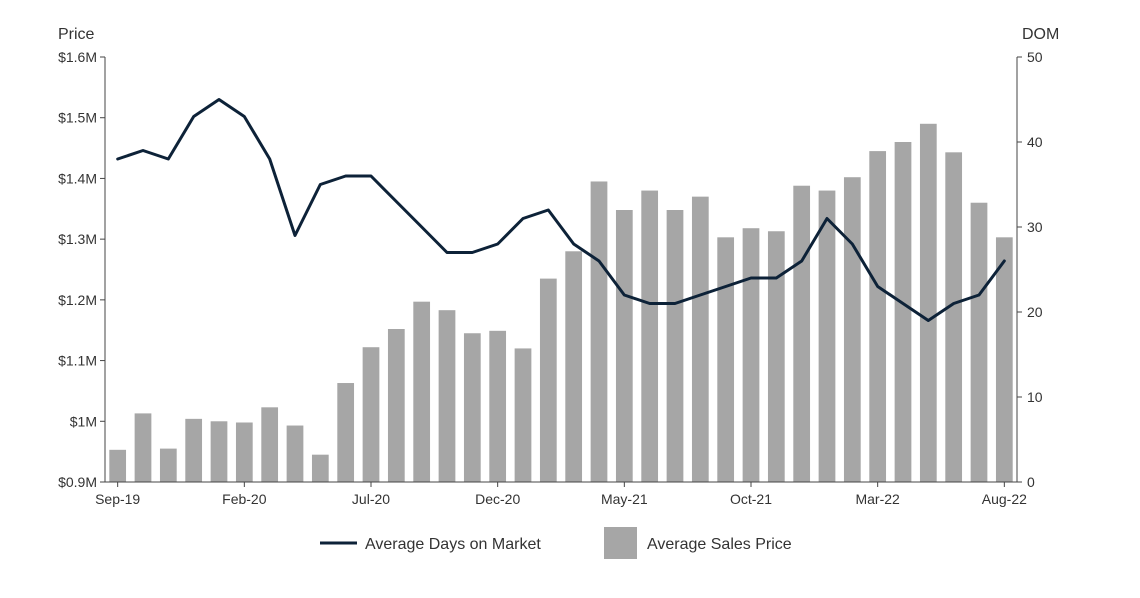 The width and height of the screenshot is (1140, 598). I want to click on x-tick-label-mar-22: Mar-22, so click(877, 499).